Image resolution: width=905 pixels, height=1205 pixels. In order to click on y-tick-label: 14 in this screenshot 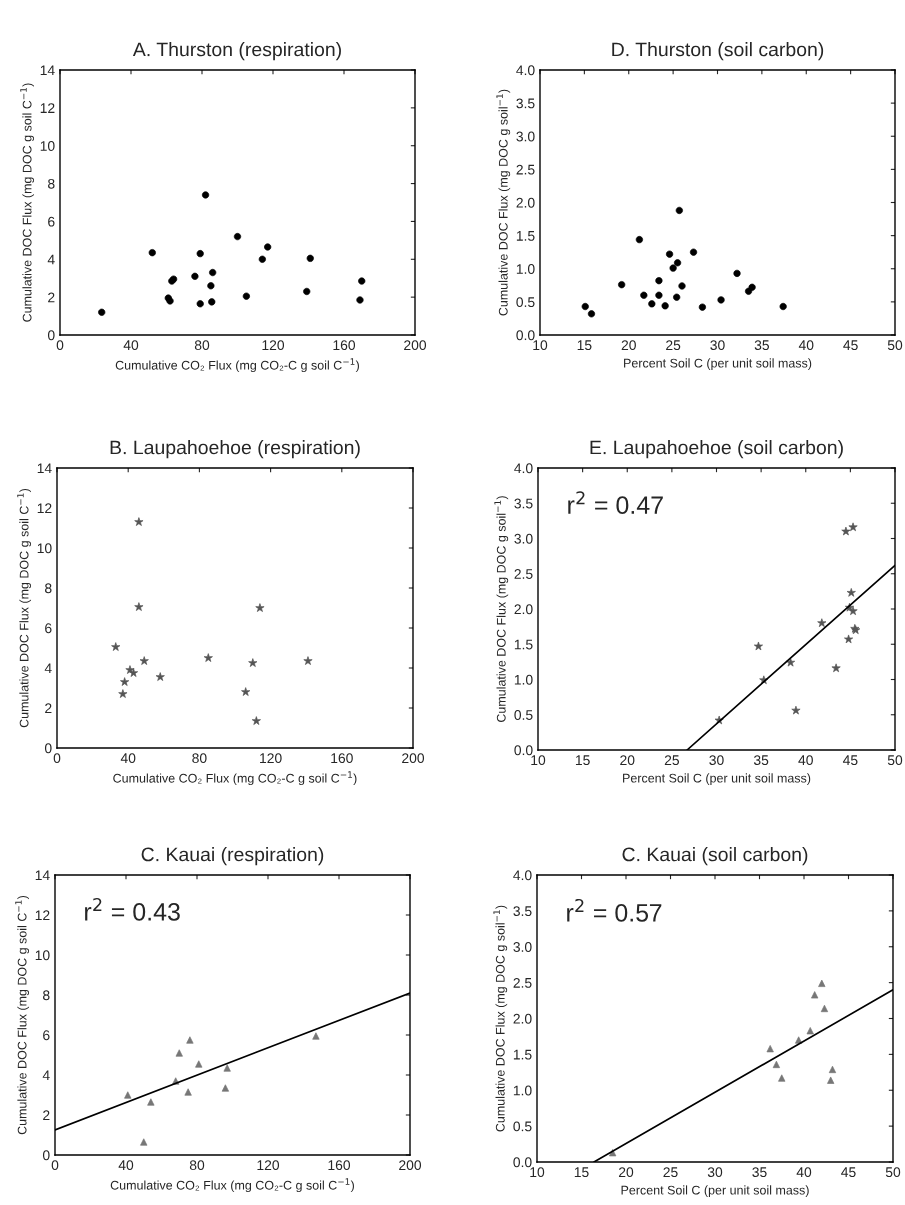, I will do `click(47, 70)`.